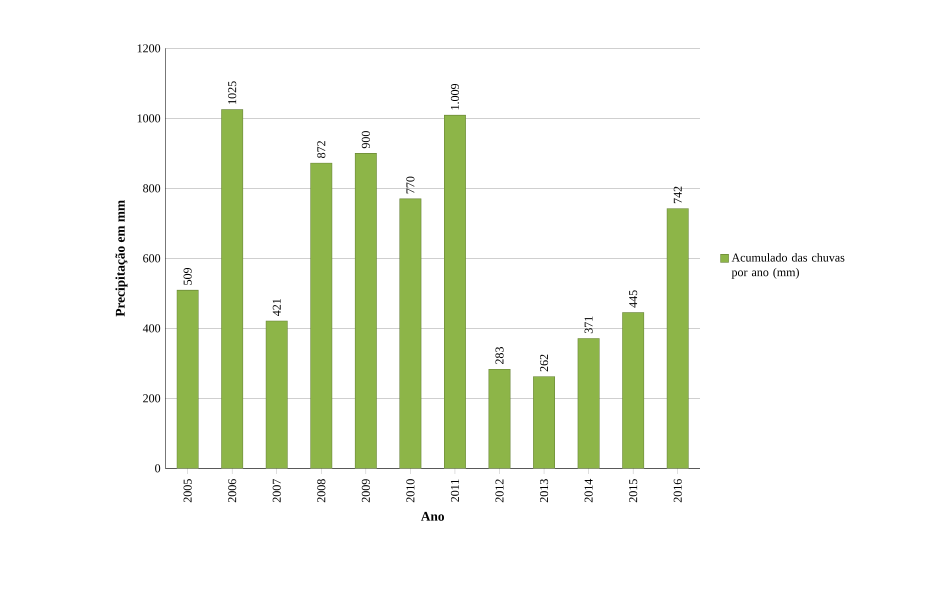 This screenshot has height=607, width=926. Describe the element at coordinates (151, 188) in the screenshot. I see `y-tick-label: 800` at that location.